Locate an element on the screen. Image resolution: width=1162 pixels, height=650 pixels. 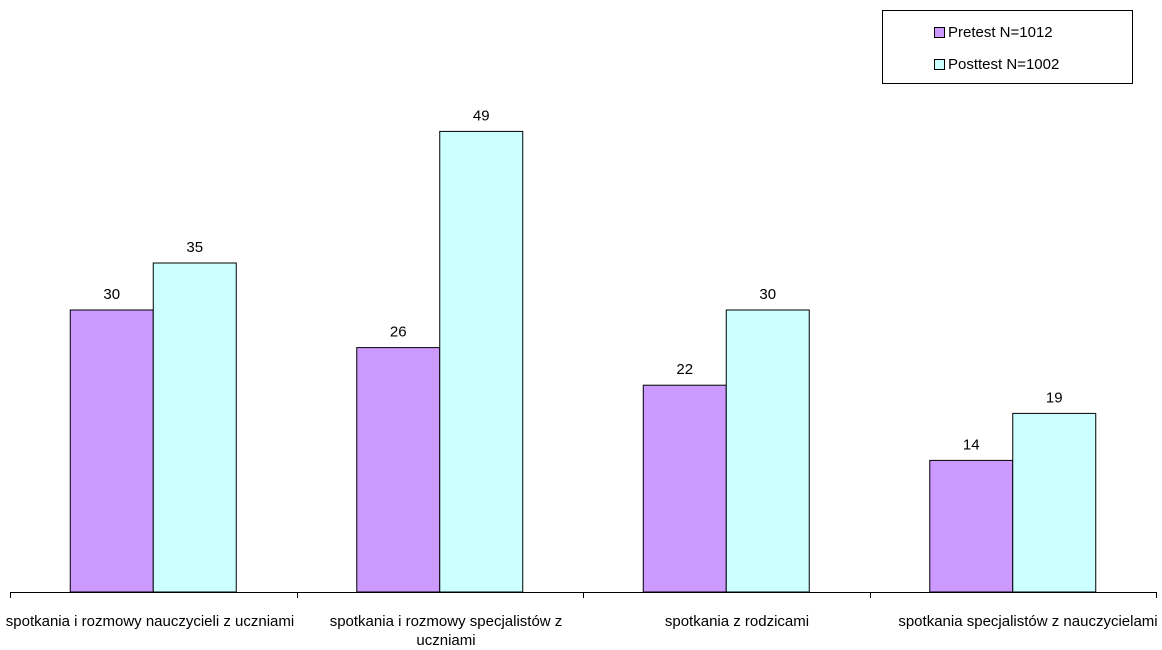
data-label-posttest-4: 19 is located at coordinates (1054, 397).